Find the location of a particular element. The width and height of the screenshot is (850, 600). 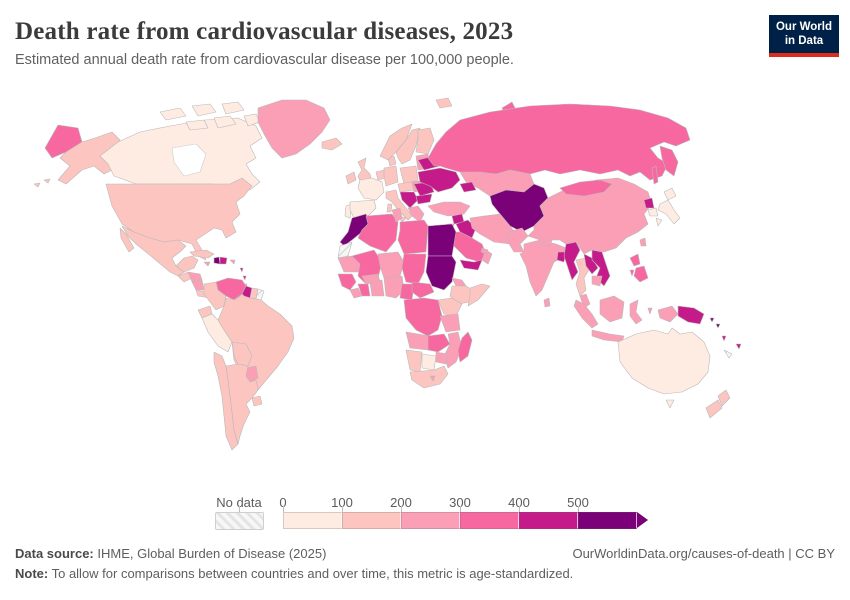

region-philippines-mindanao is located at coordinates (641, 274).